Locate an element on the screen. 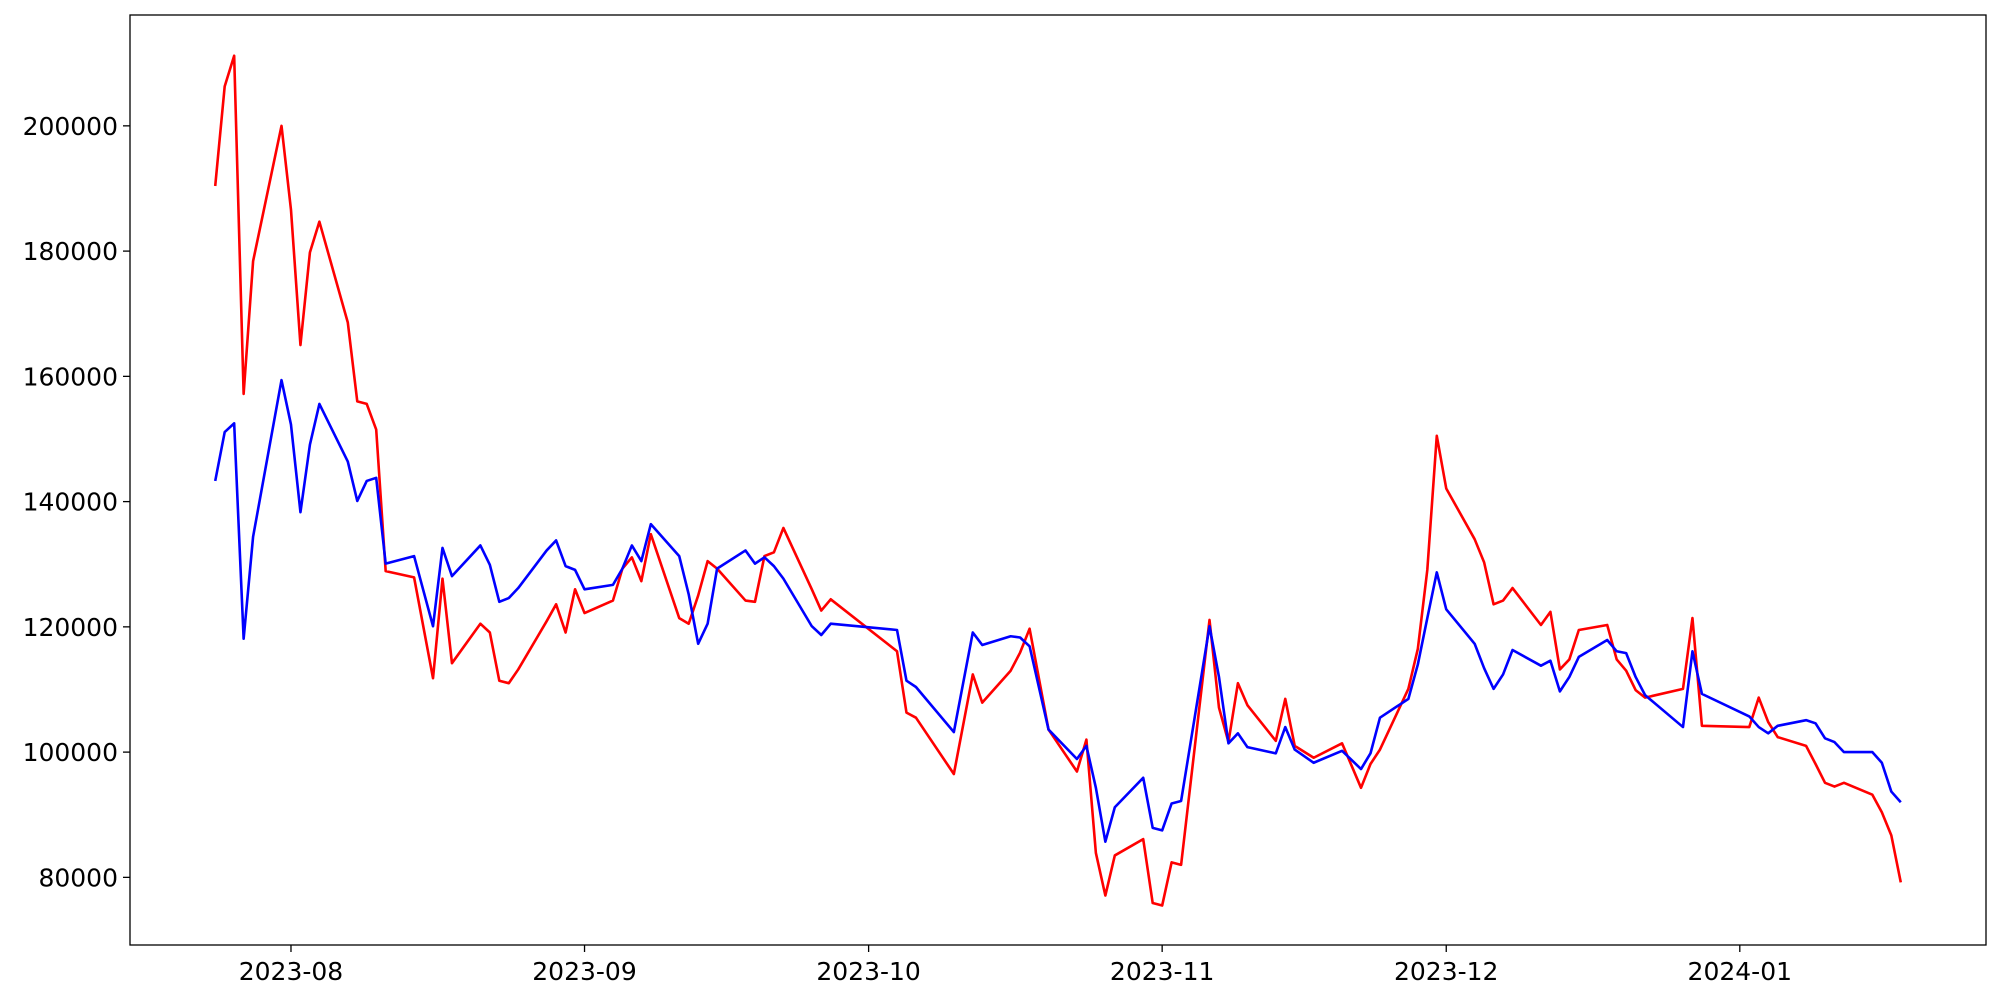 Image resolution: width=2000 pixels, height=1004 pixels. x-tick-label: 2023-09 is located at coordinates (584, 971).